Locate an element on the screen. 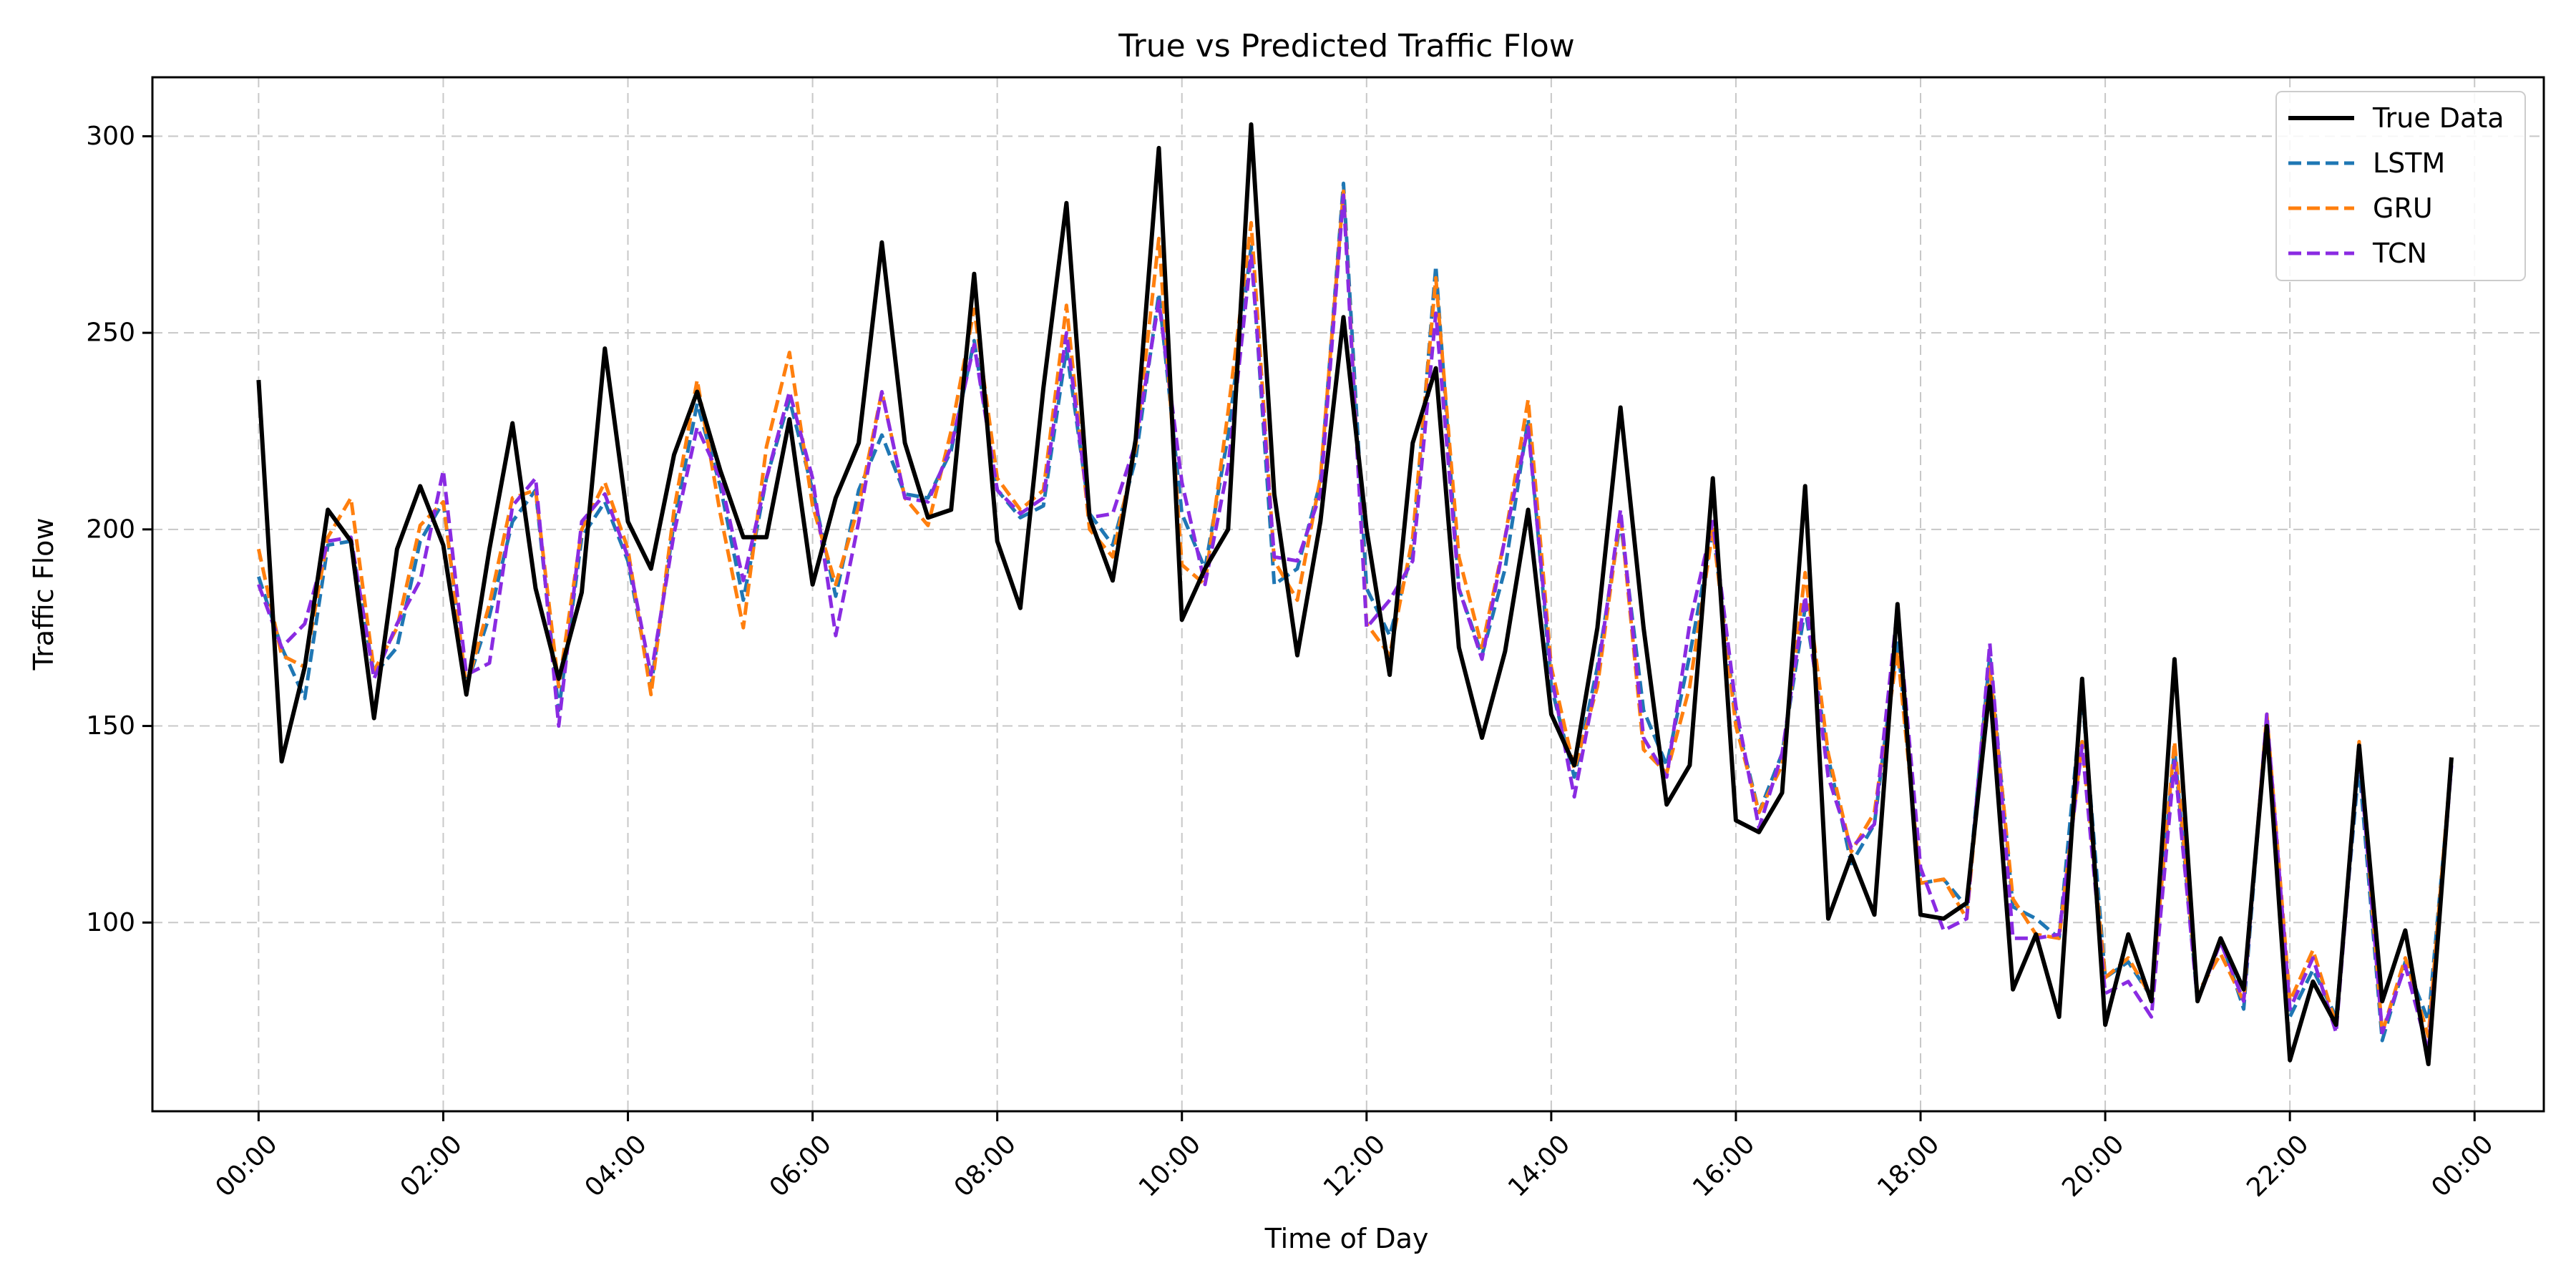  y-tick-label: 100 is located at coordinates (110, 922).